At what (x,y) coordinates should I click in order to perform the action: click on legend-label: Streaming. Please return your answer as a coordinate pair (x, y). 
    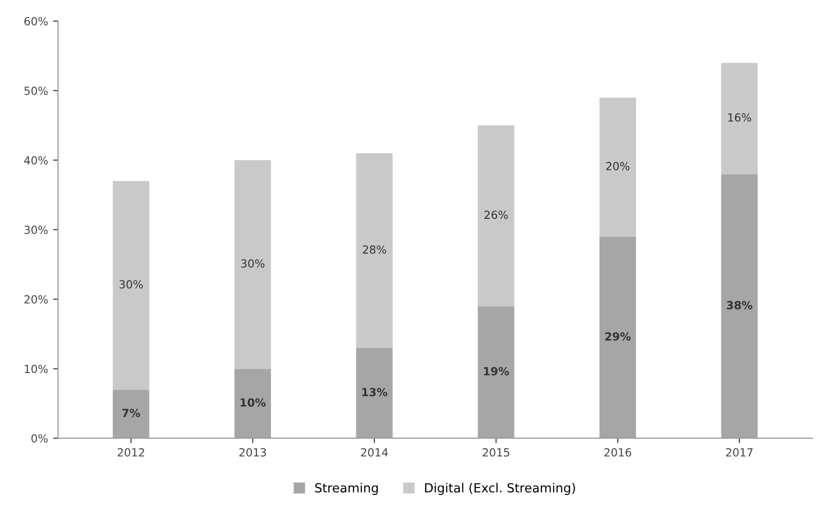
    Looking at the image, I should click on (346, 488).